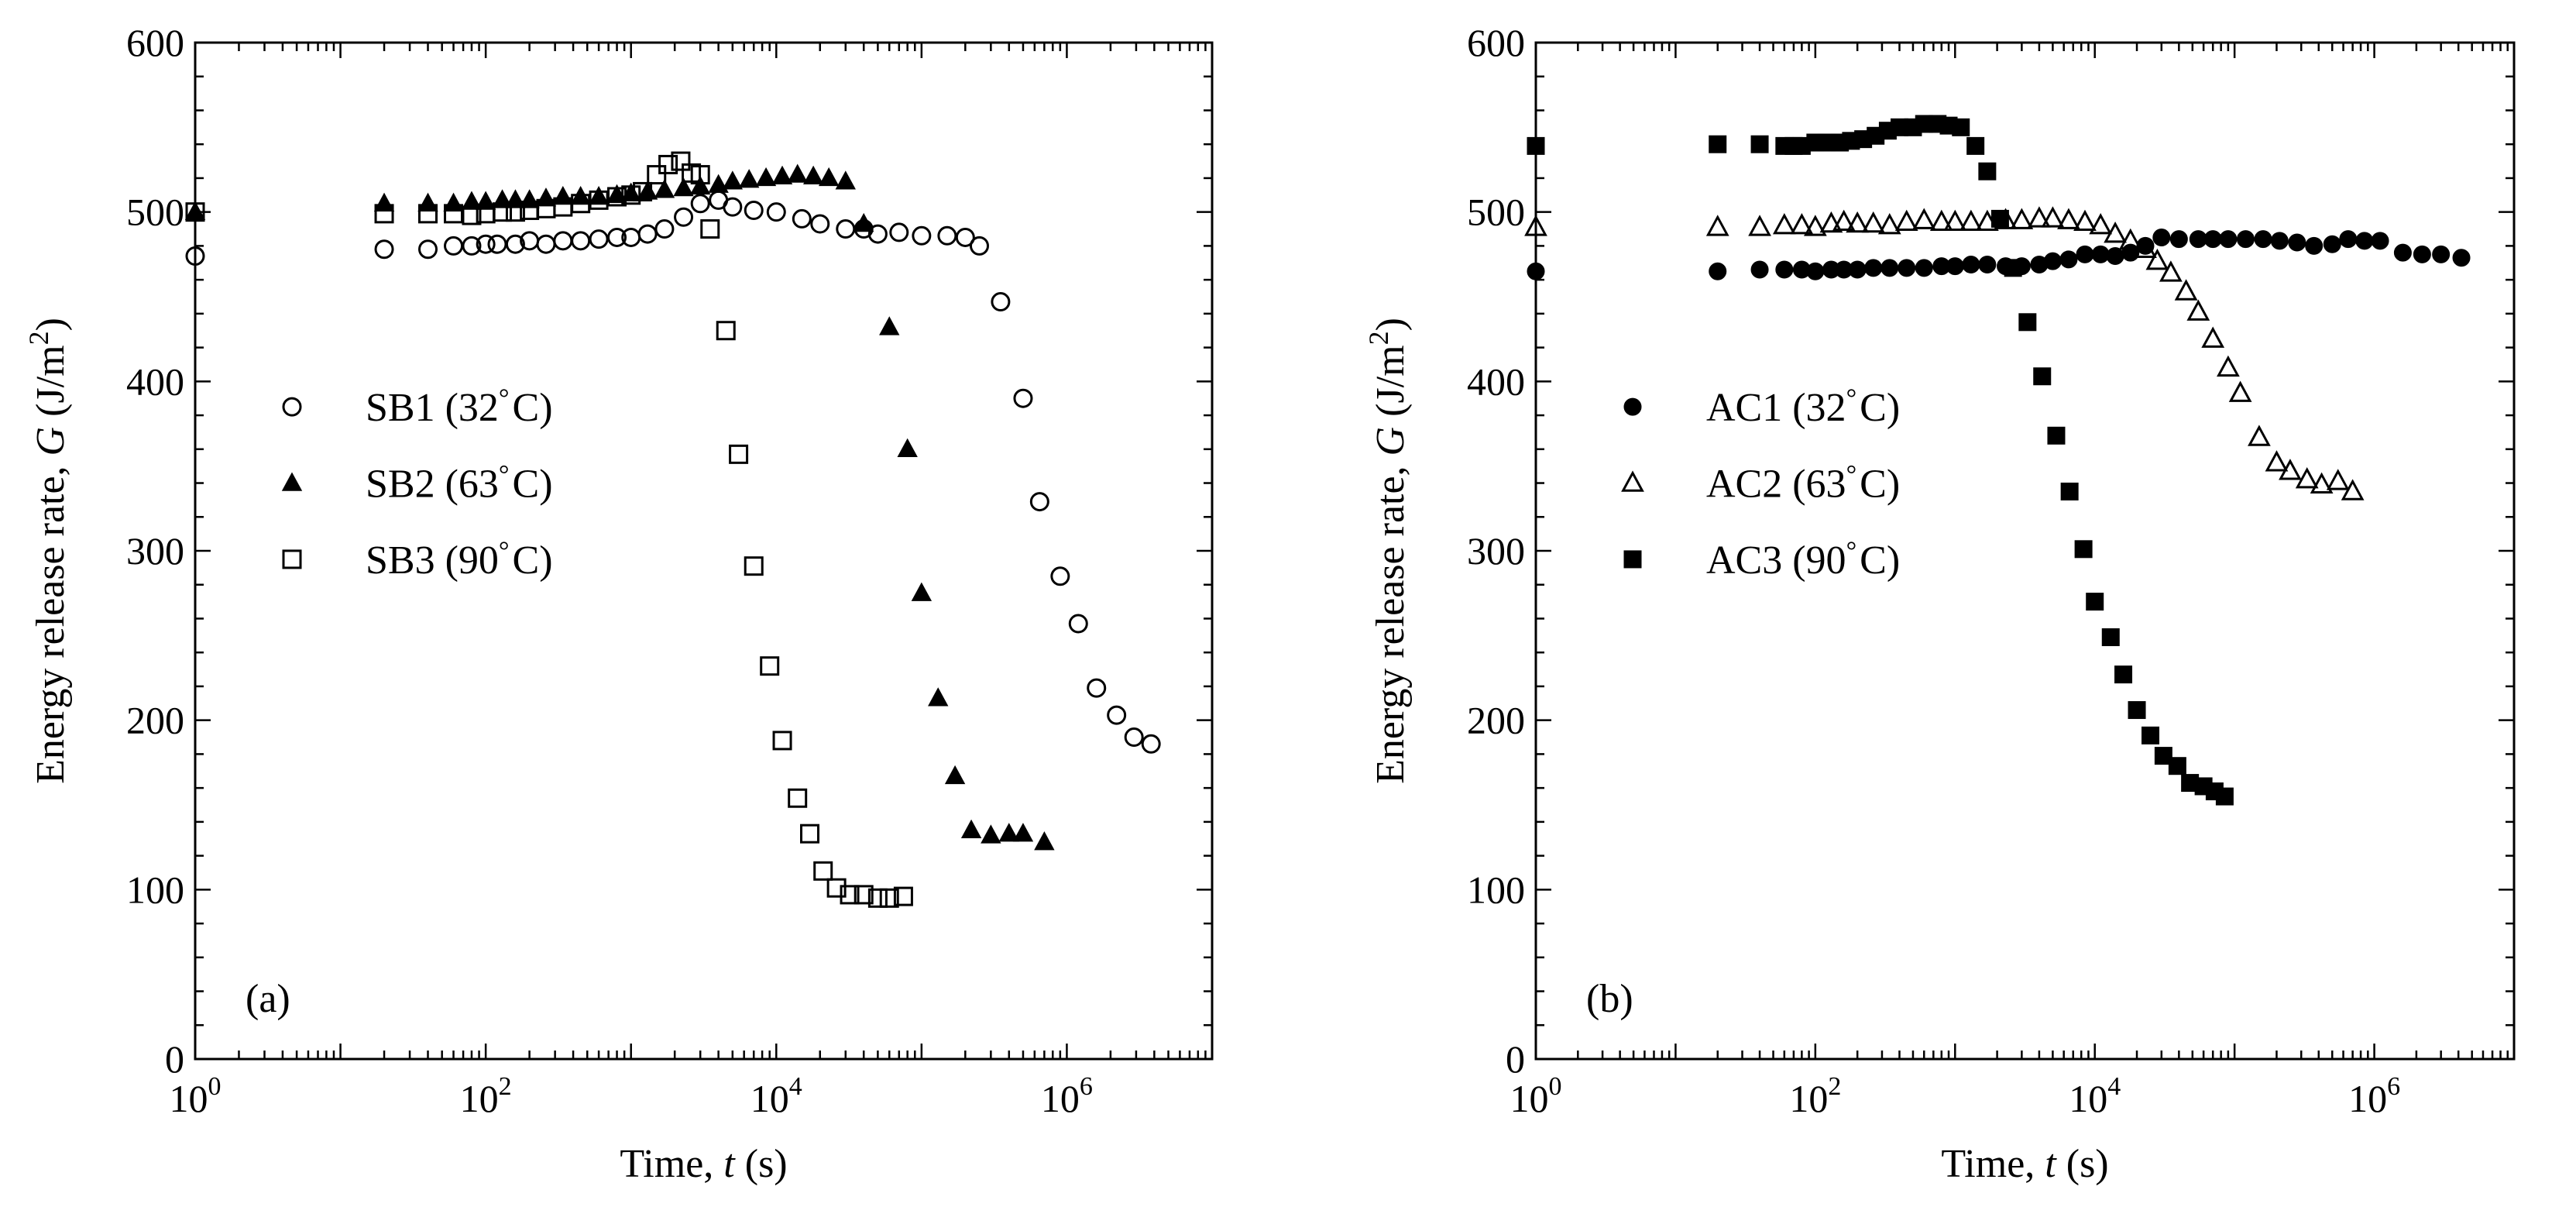 The height and width of the screenshot is (1207, 2576). Describe the element at coordinates (1496, 551) in the screenshot. I see `y-tick-label: 300` at that location.